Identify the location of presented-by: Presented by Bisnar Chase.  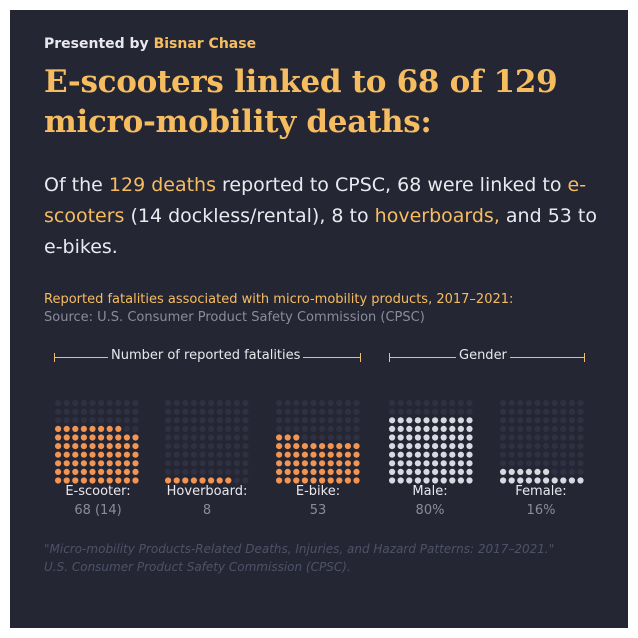
(150, 44).